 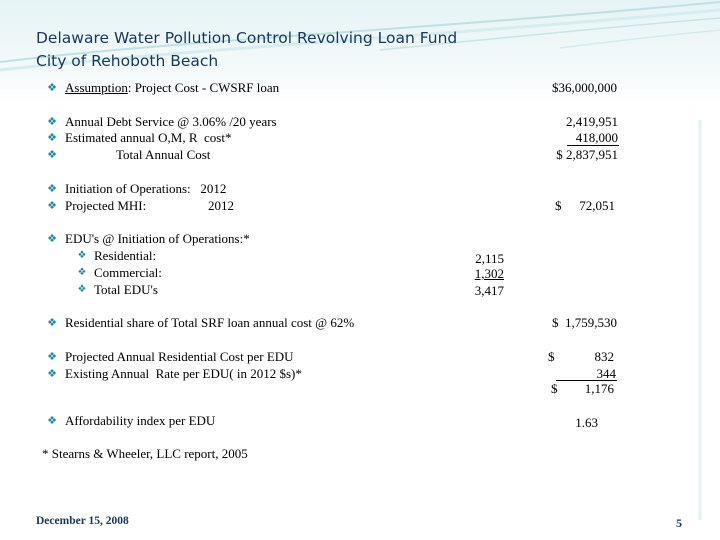 What do you see at coordinates (597, 205) in the screenshot?
I see `mhi-value: 72,051` at bounding box center [597, 205].